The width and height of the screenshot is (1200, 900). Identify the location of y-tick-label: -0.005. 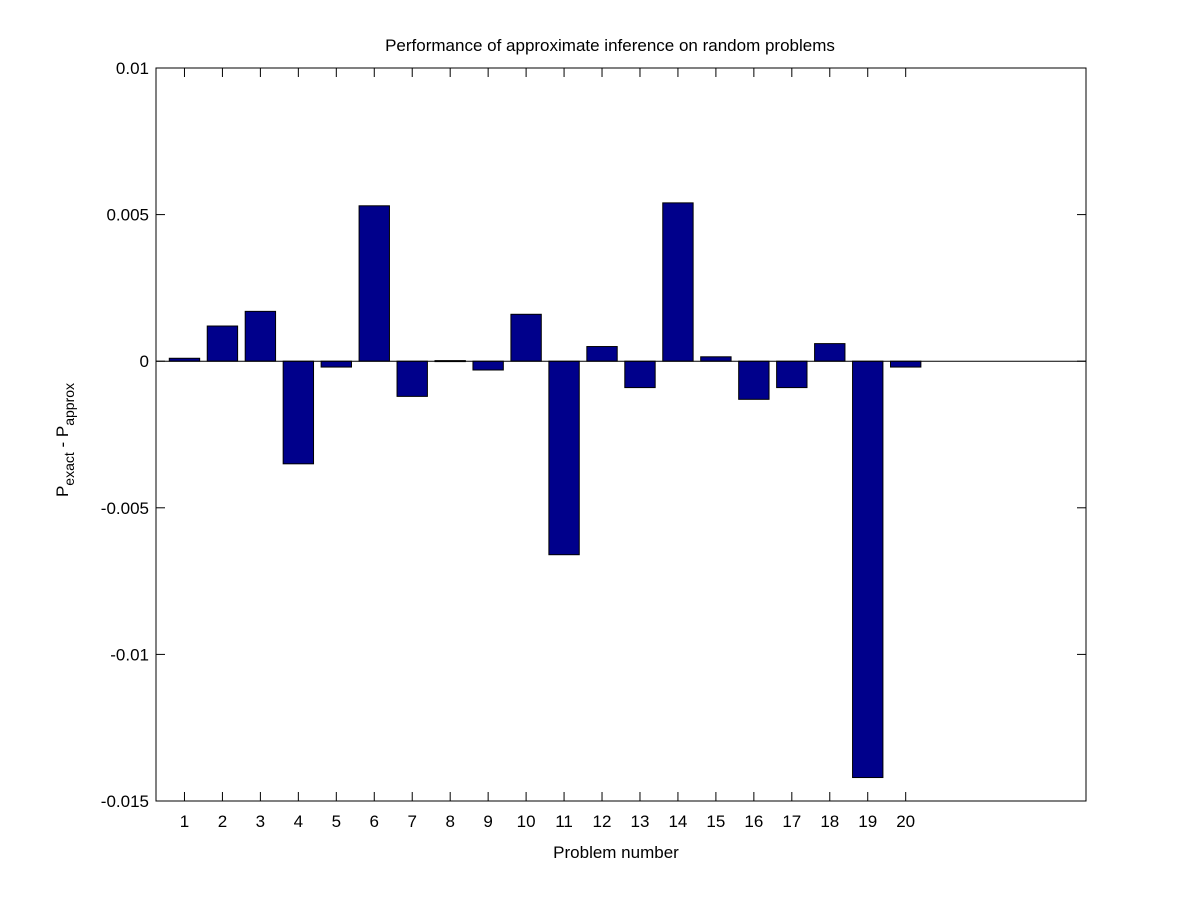
(125, 508).